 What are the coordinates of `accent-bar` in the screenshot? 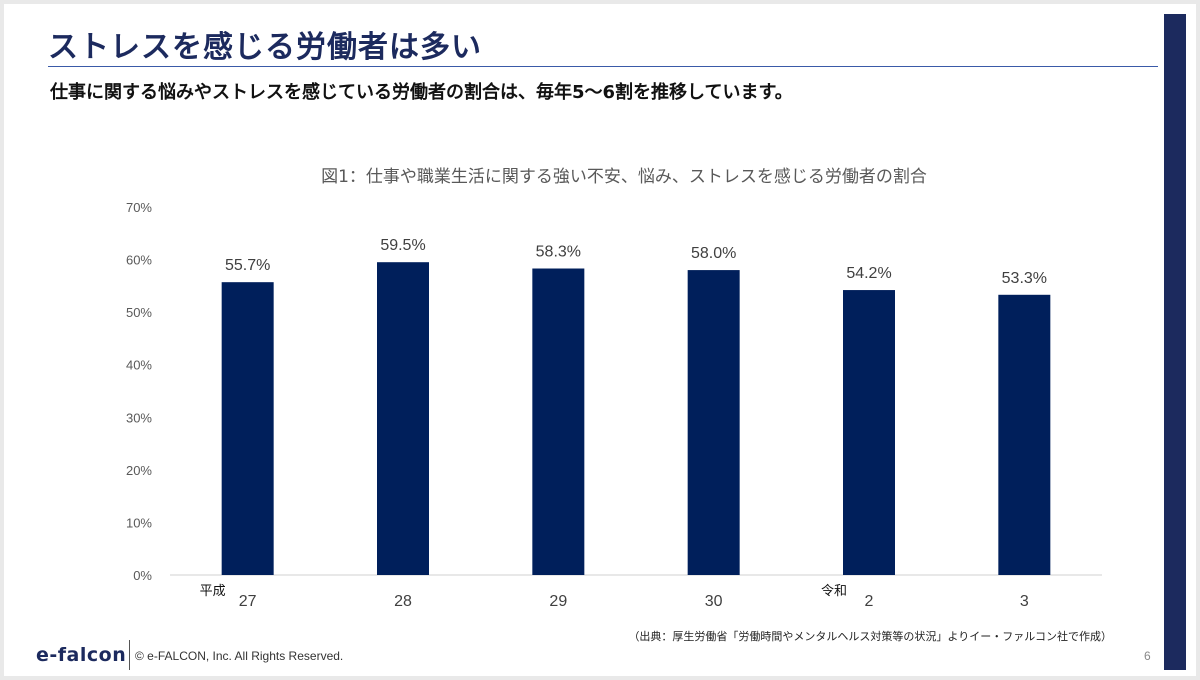 It's located at (1175, 342).